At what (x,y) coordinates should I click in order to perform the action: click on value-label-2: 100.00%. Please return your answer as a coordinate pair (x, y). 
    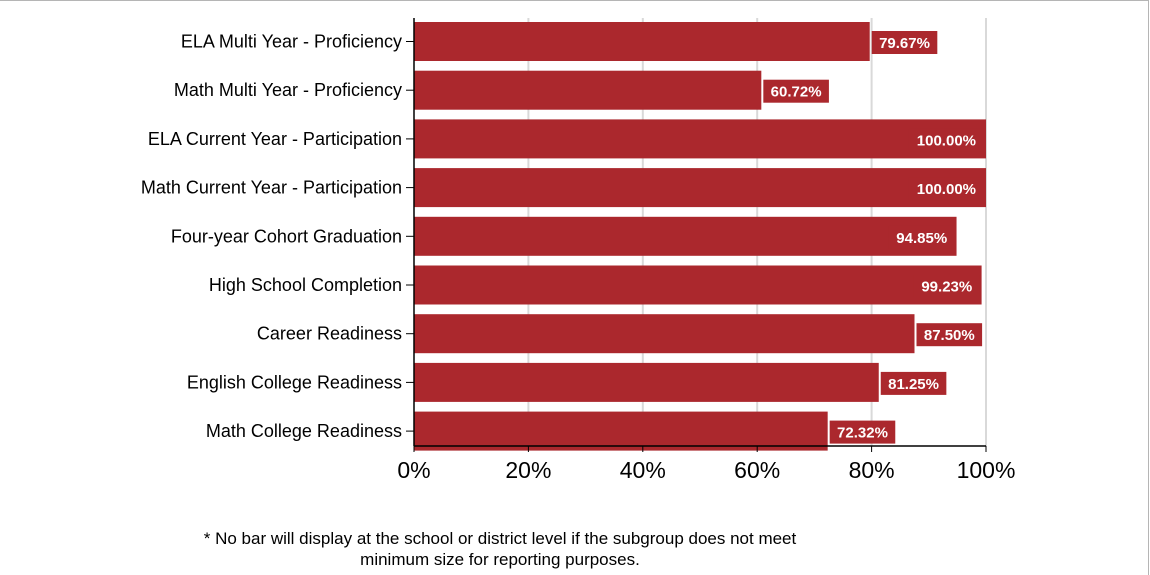
    Looking at the image, I should click on (946, 140).